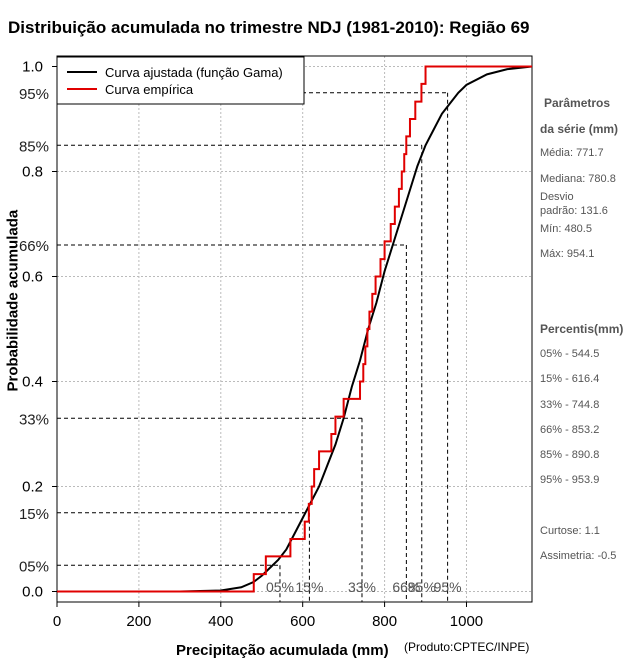  Describe the element at coordinates (32, 172) in the screenshot. I see `y-tick-label: 0.8` at that location.